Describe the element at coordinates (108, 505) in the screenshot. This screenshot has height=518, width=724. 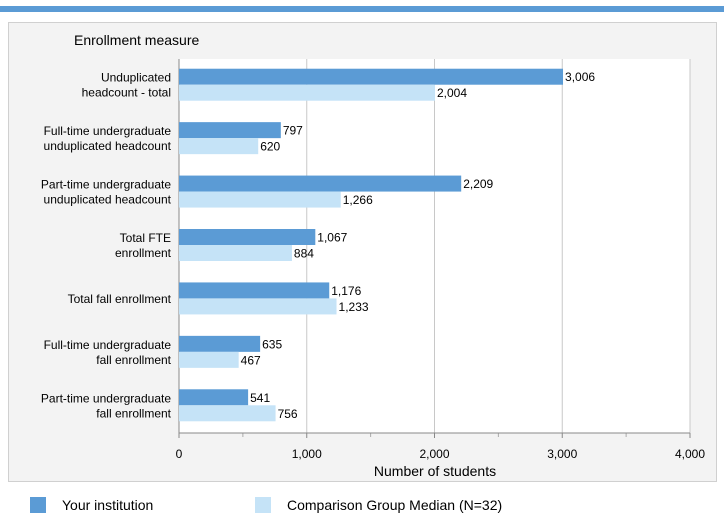
I see `legend-label-institution: Your institution` at that location.